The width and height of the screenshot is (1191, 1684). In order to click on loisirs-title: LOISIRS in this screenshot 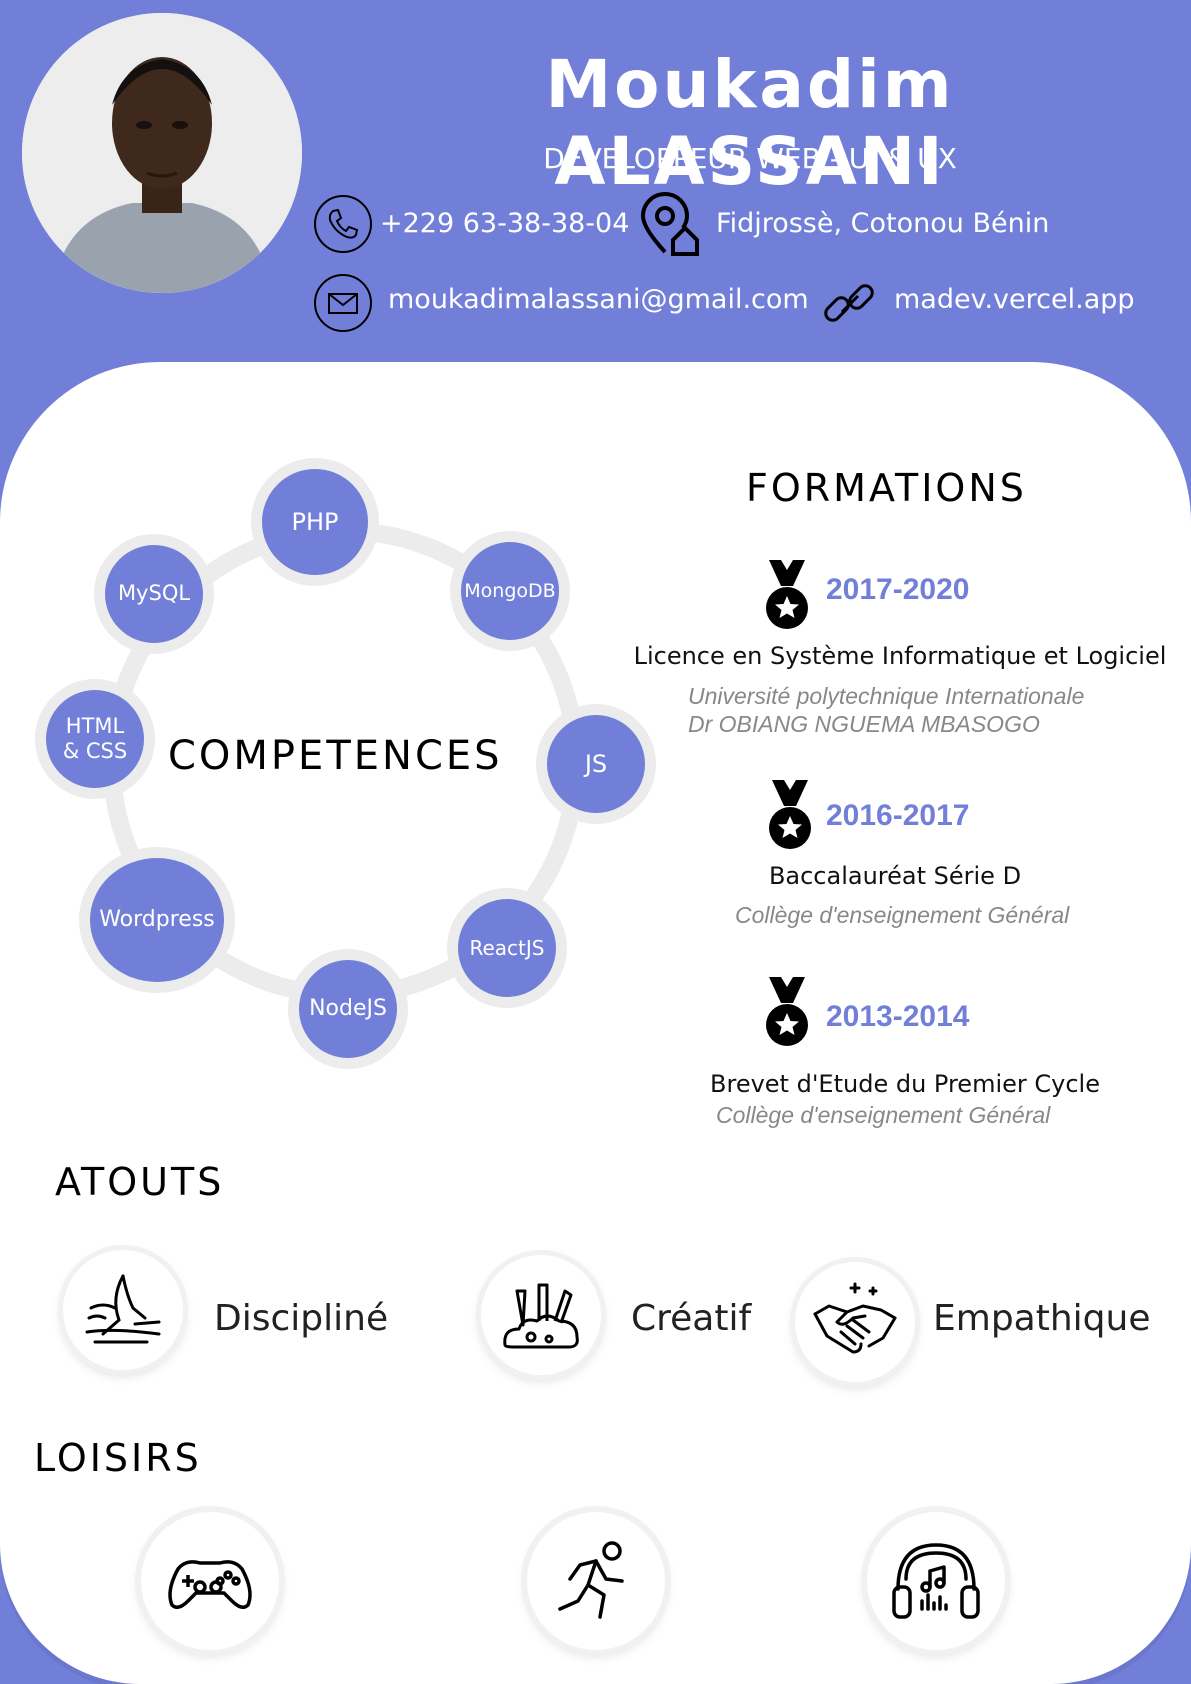, I will do `click(118, 1458)`.